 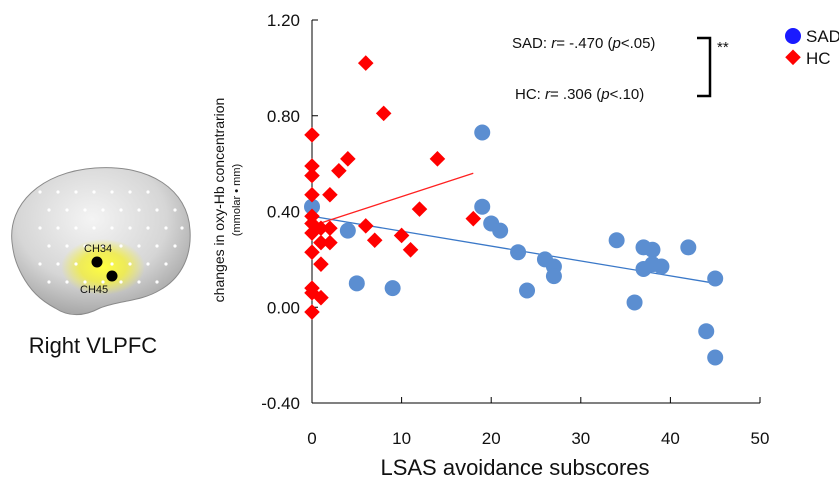 What do you see at coordinates (818, 58) in the screenshot?
I see `legend-hc-label: HC` at bounding box center [818, 58].